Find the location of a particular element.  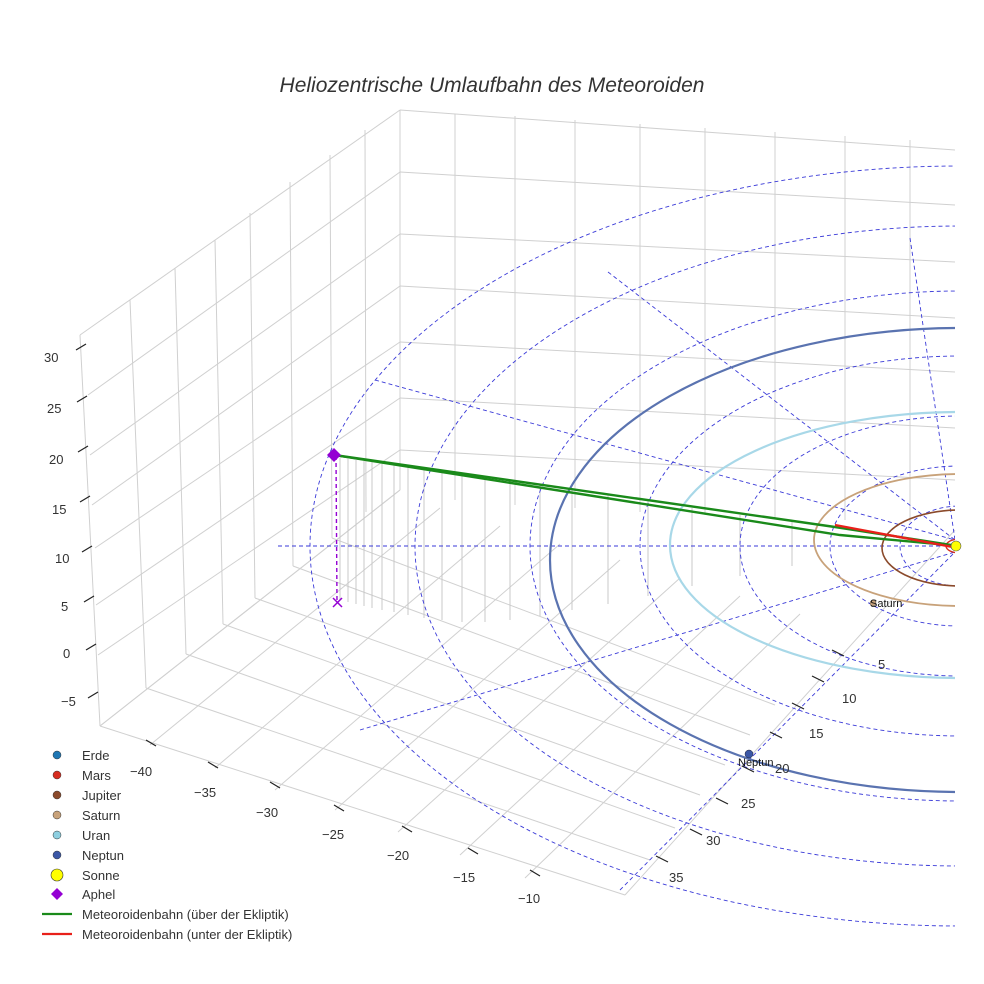

legend-label: Saturn is located at coordinates (101, 815).